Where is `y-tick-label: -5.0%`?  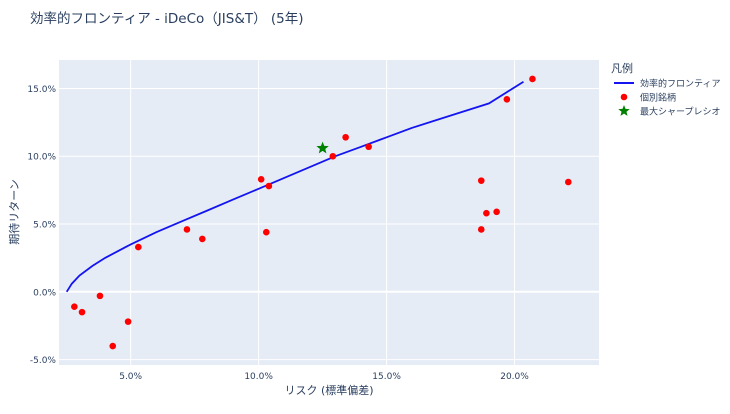 y-tick-label: -5.0% is located at coordinates (43, 361).